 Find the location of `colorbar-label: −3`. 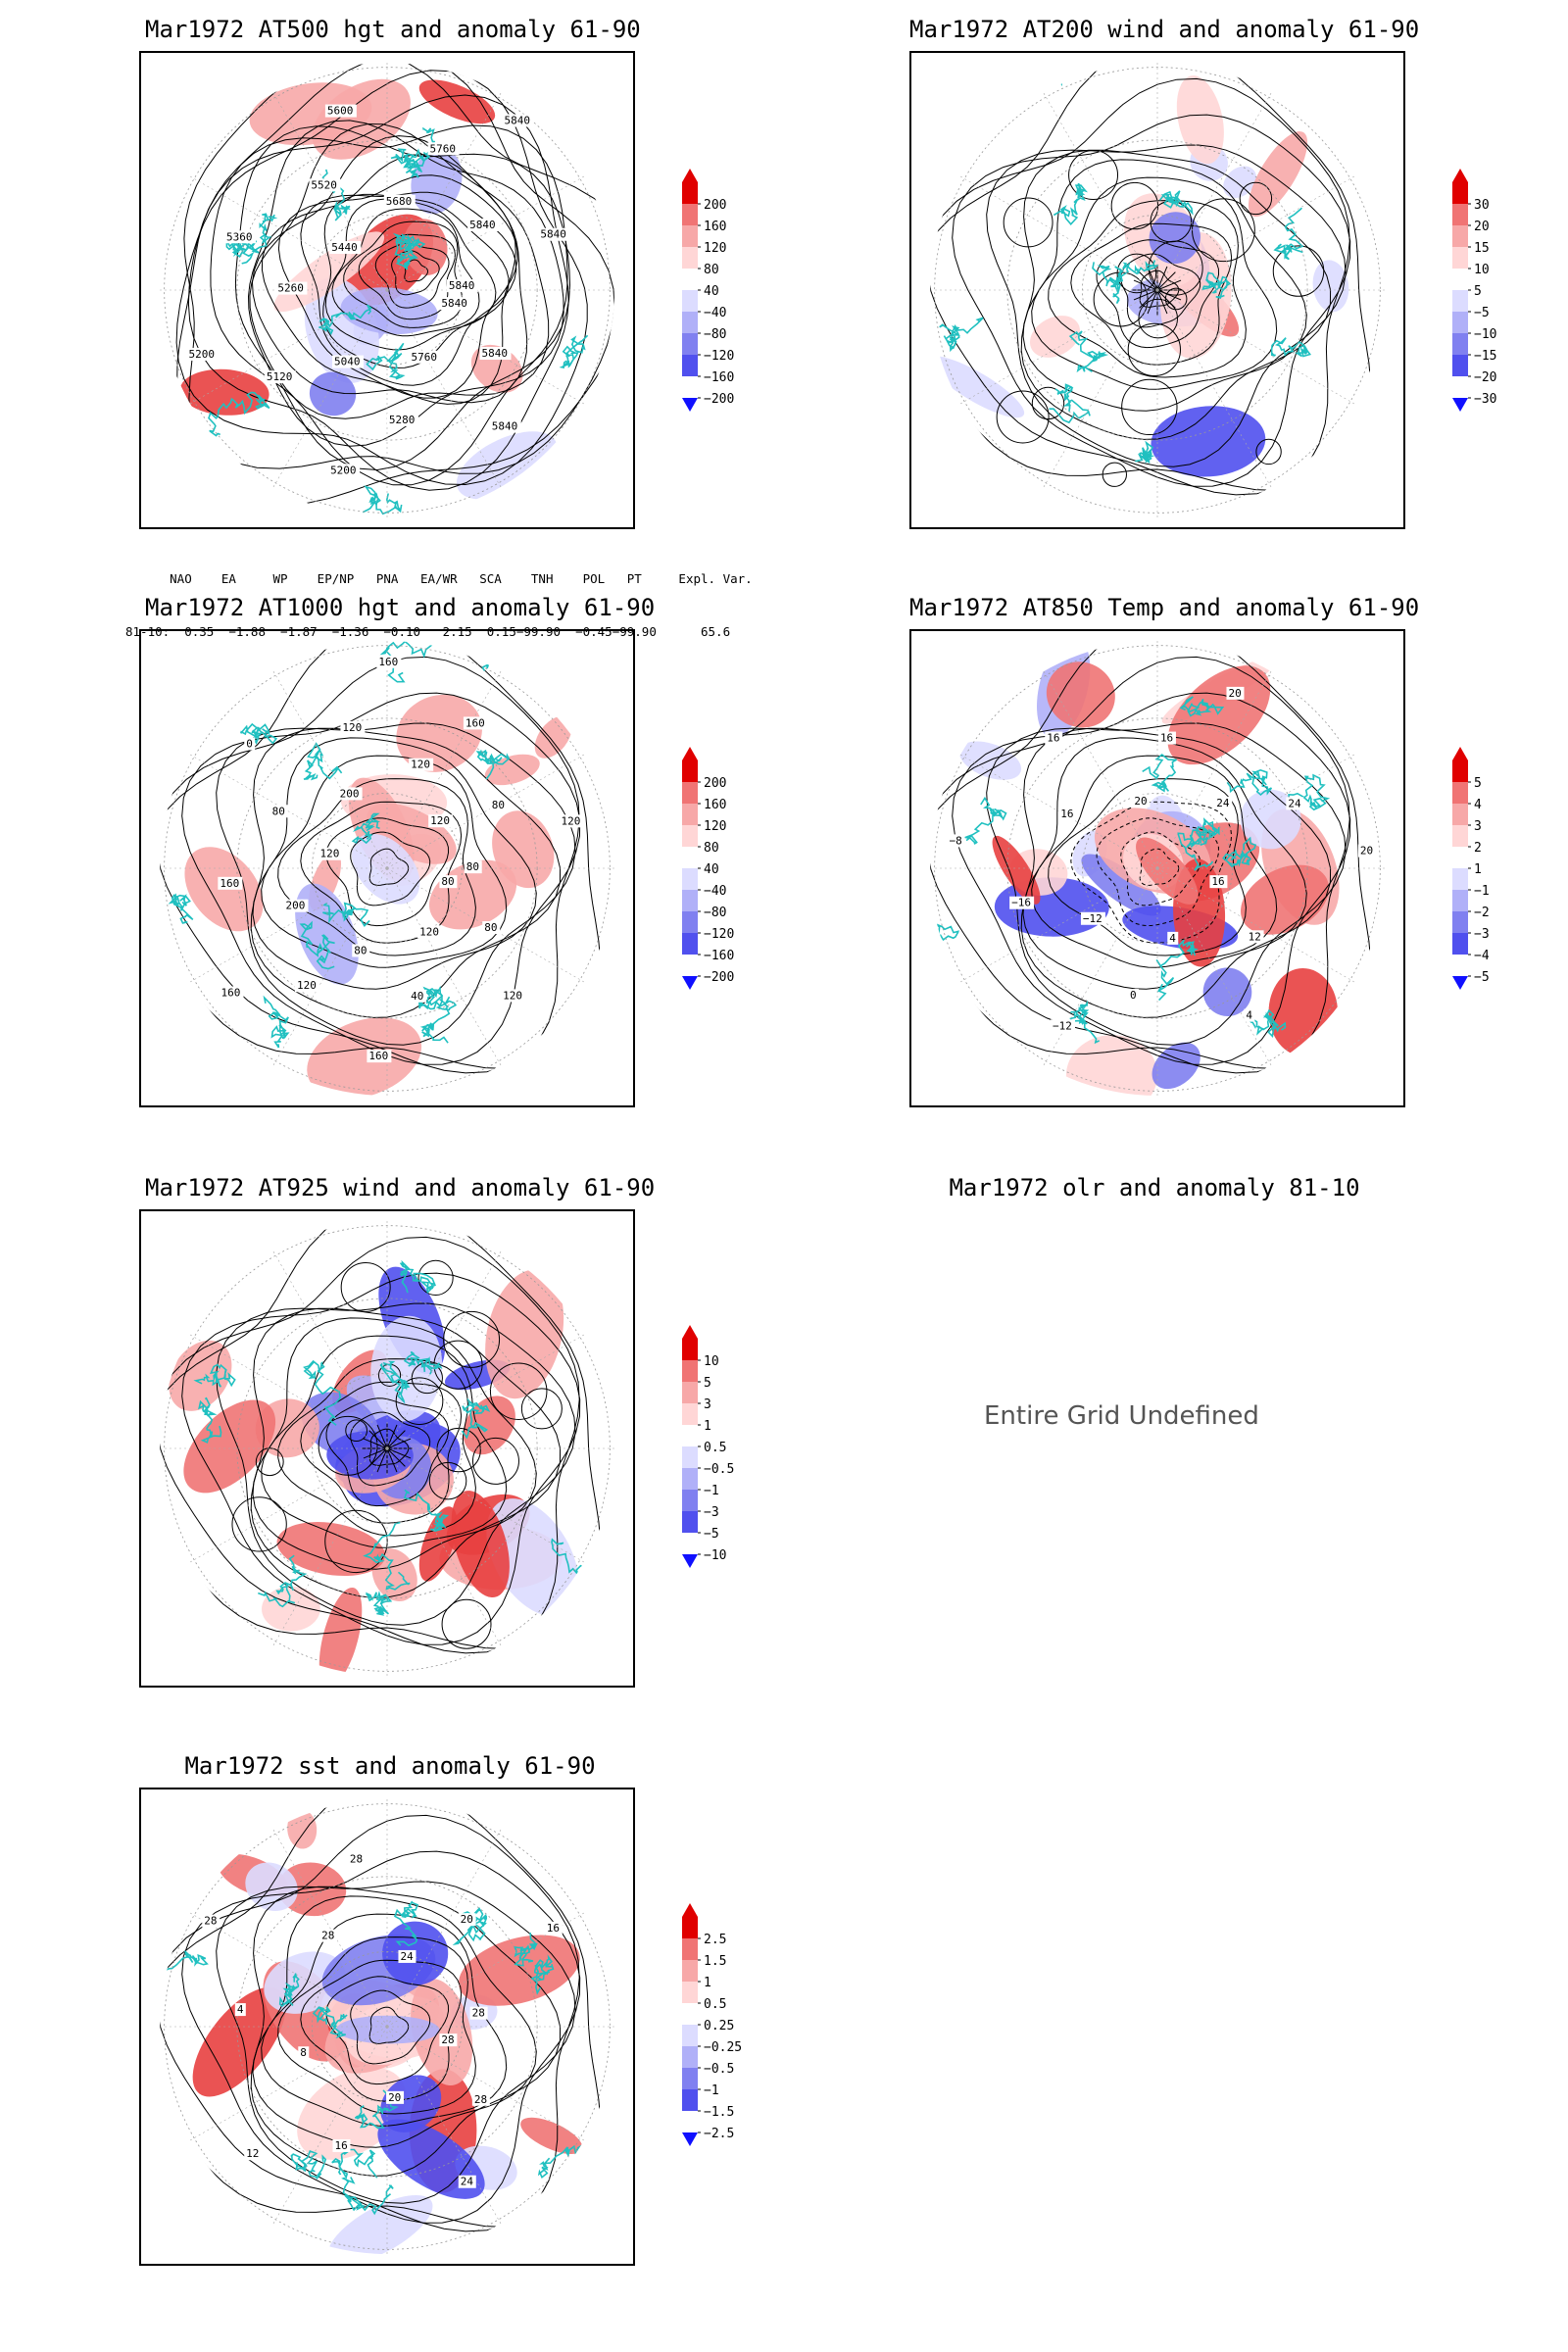

colorbar-label: −3 is located at coordinates (1482, 934).